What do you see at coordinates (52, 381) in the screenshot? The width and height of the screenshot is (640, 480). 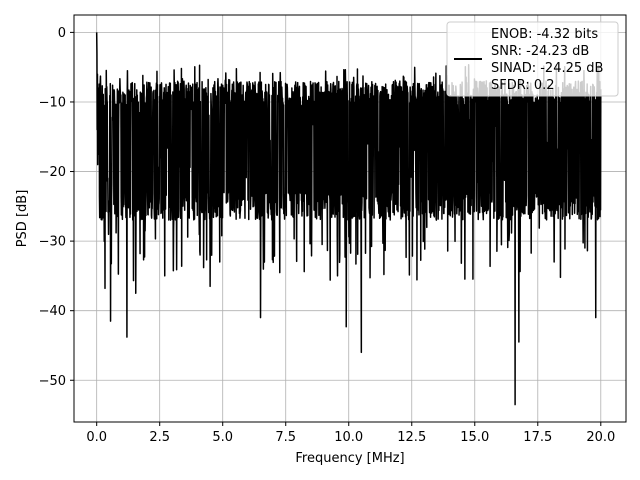 I see `y-tick-label: −50` at bounding box center [52, 381].